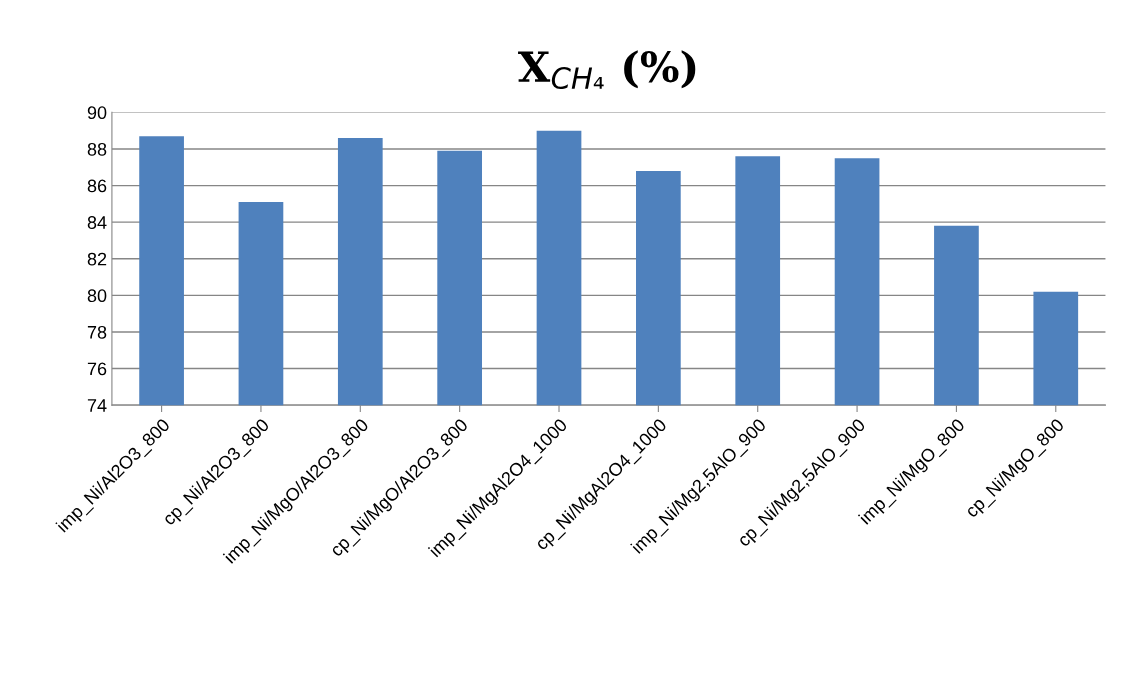  Describe the element at coordinates (97, 296) in the screenshot. I see `y-tick-label: 80` at that location.